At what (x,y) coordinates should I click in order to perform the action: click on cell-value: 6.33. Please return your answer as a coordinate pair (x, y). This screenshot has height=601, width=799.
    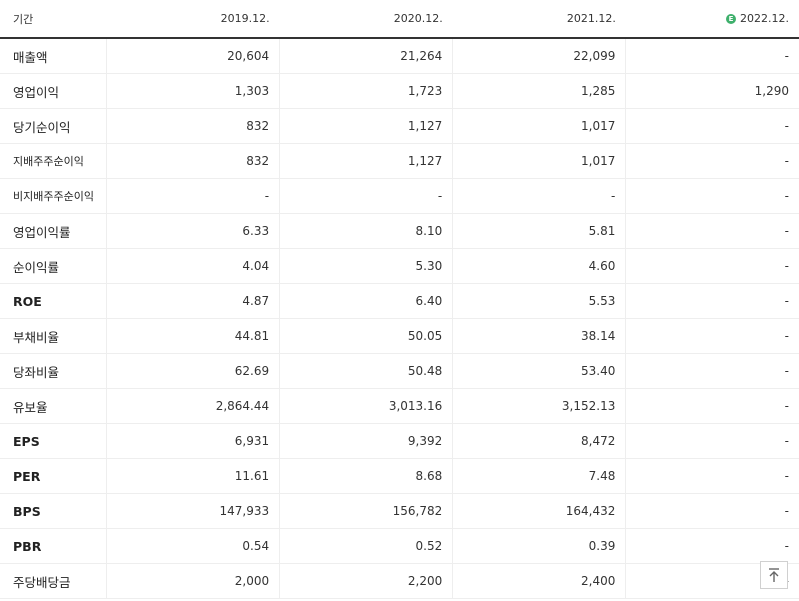
    Looking at the image, I should click on (193, 231).